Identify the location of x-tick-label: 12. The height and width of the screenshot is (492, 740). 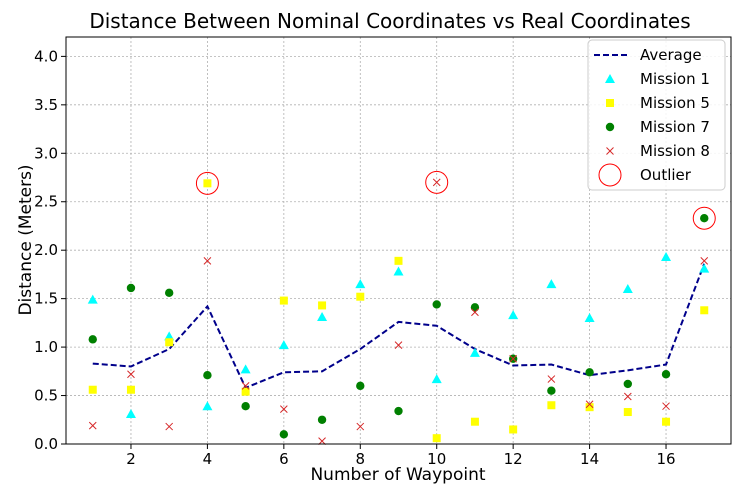
(513, 459).